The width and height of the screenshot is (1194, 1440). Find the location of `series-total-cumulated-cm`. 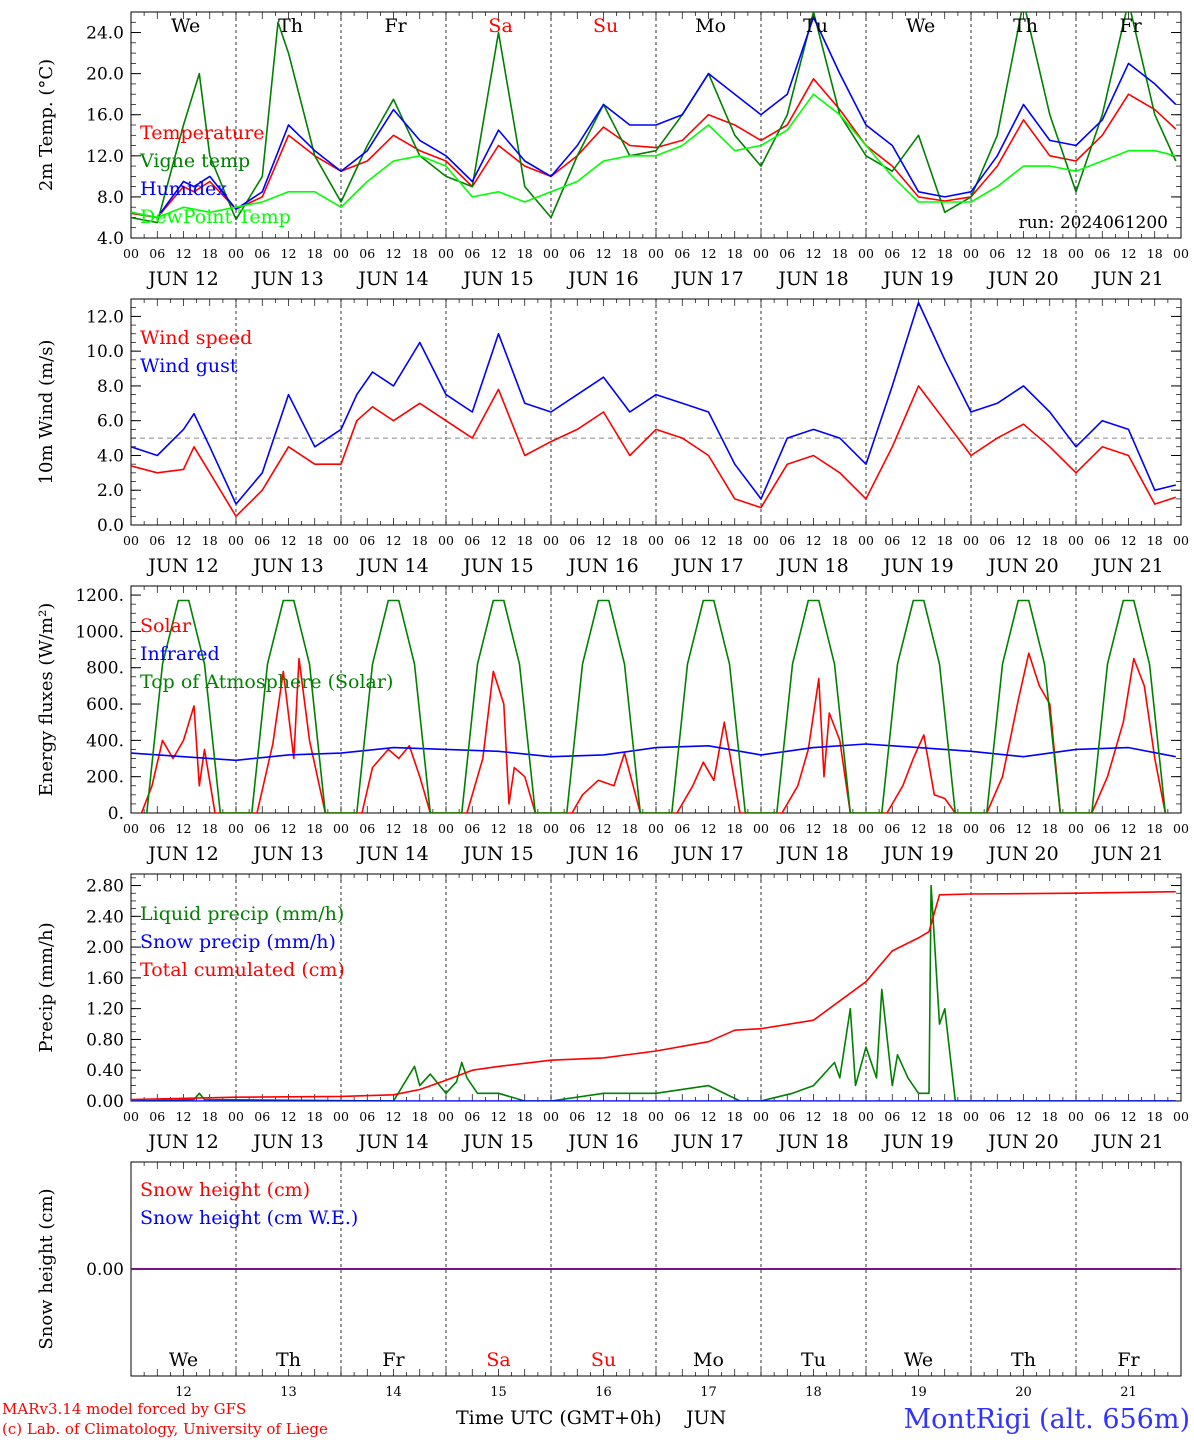

series-total-cumulated-cm is located at coordinates (653, 995).